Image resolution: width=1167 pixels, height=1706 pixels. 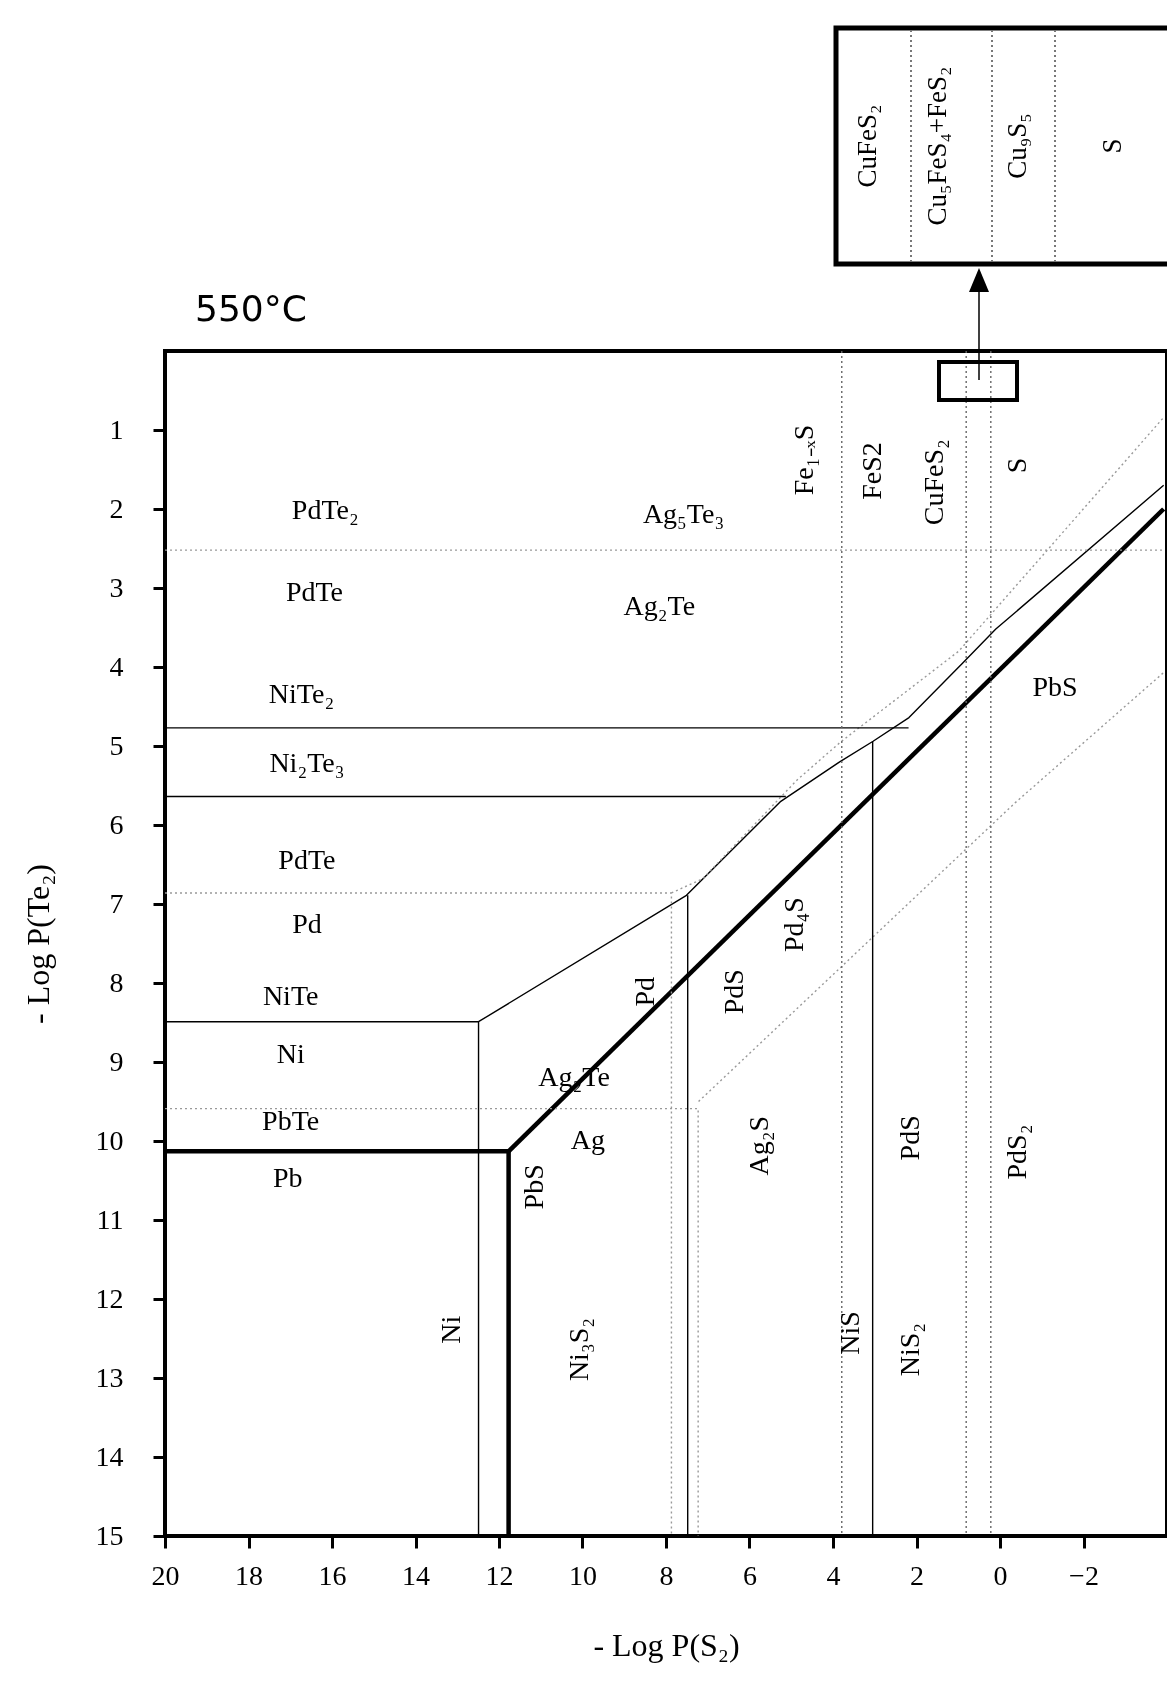 What do you see at coordinates (583, 1575) in the screenshot?
I see `x-tick-label: 10` at bounding box center [583, 1575].